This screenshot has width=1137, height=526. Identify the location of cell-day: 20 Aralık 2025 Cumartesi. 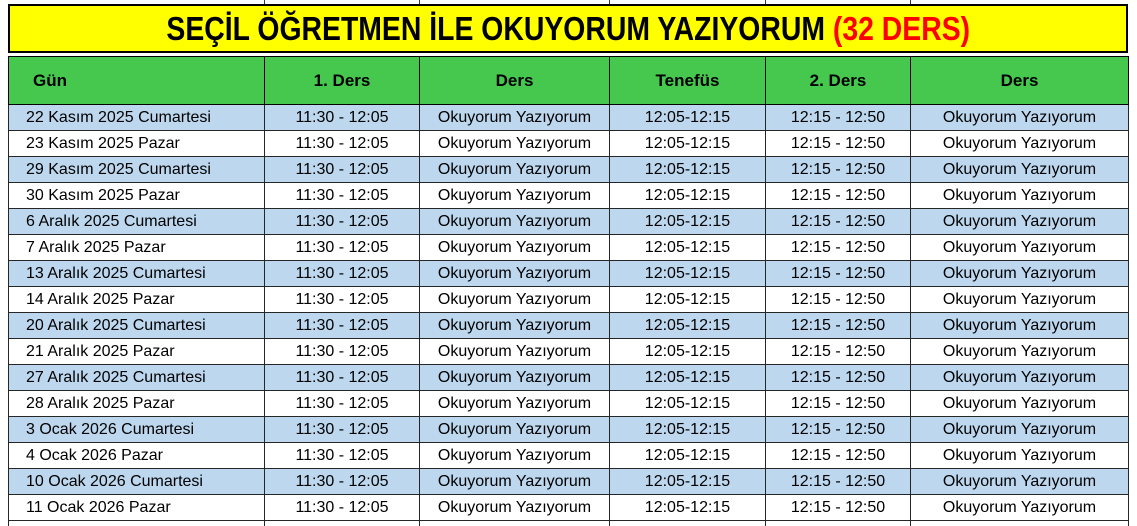
(136, 325).